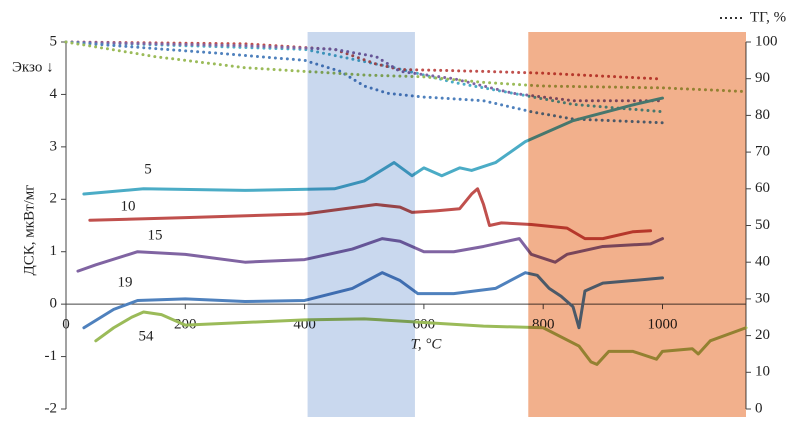 This screenshot has width=812, height=422. What do you see at coordinates (54, 251) in the screenshot?
I see `y-tick-label: 1` at bounding box center [54, 251].